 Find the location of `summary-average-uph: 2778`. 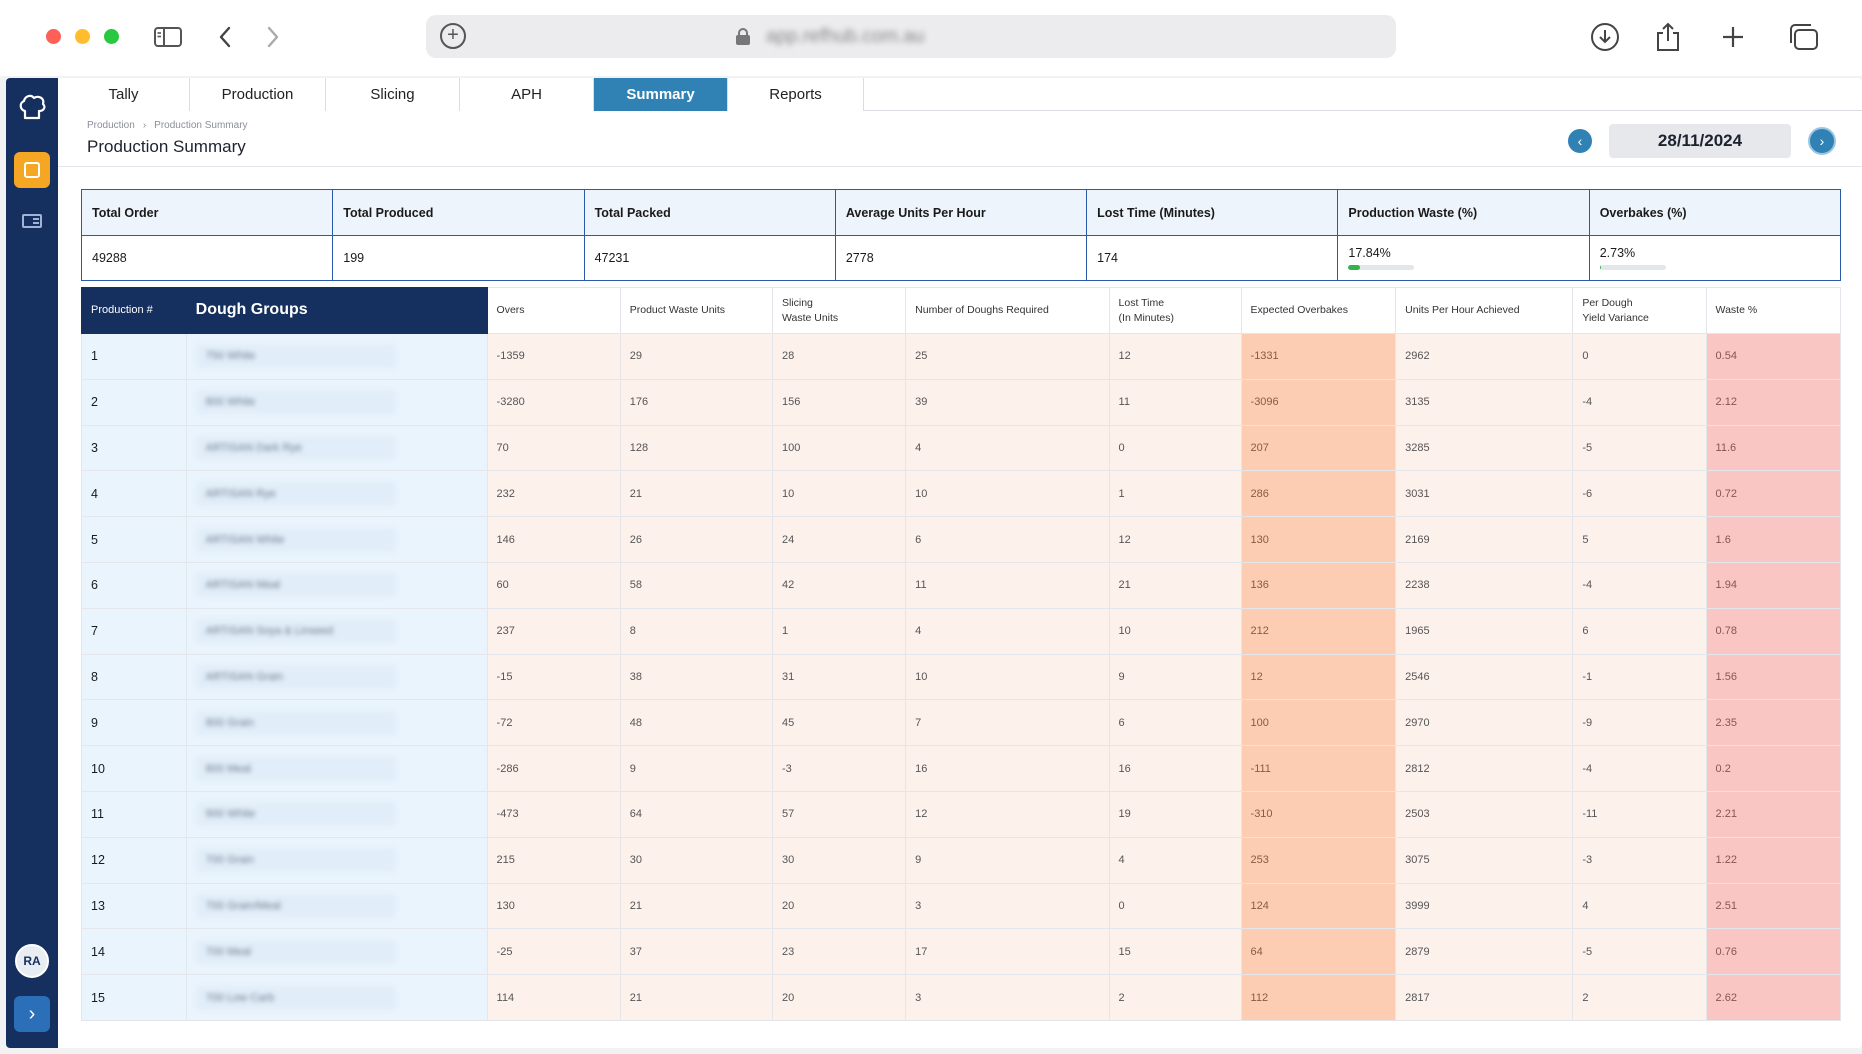

summary-average-uph: 2778 is located at coordinates (961, 258).